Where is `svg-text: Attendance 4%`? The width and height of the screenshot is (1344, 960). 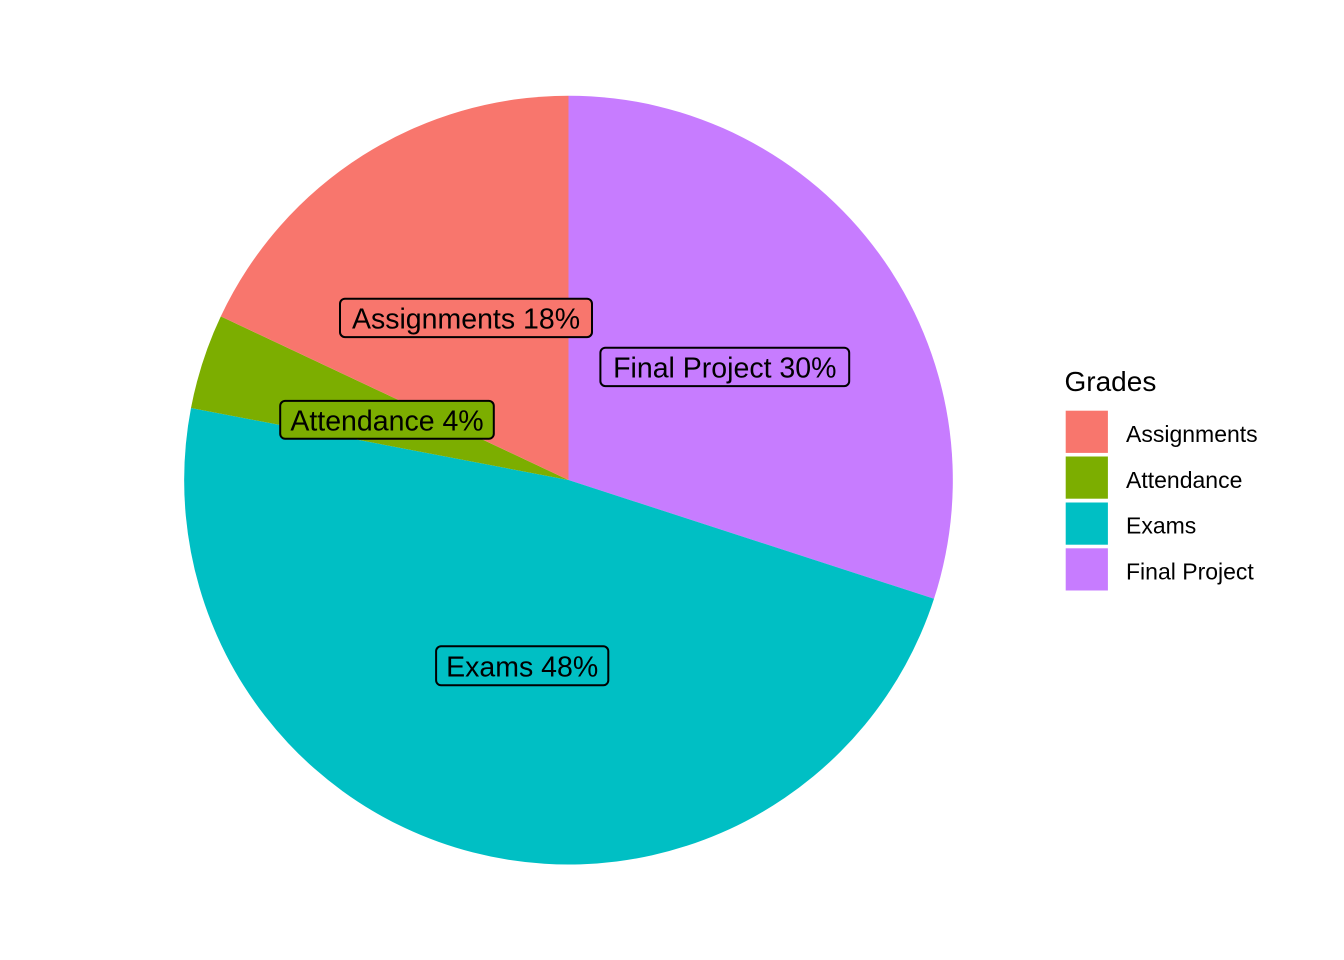 svg-text: Attendance 4% is located at coordinates (386, 421).